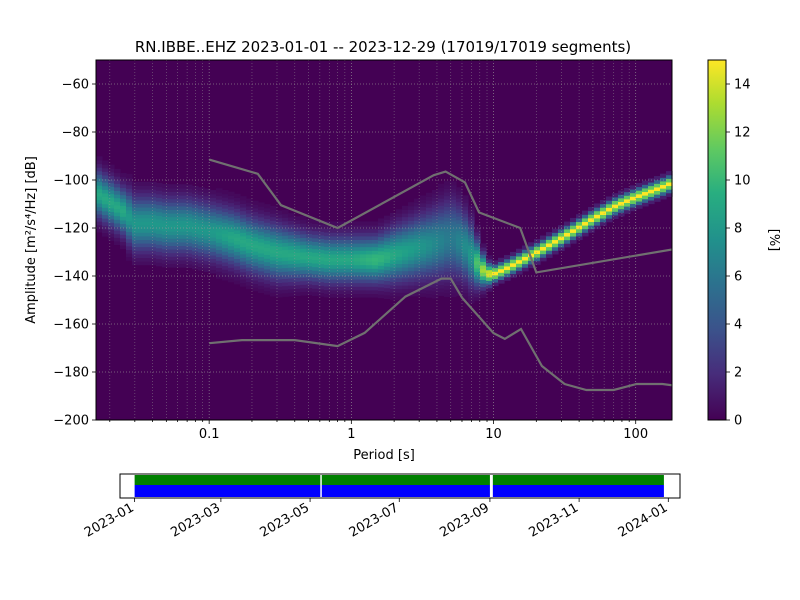  Describe the element at coordinates (195, 520) in the screenshot. I see `timeline-tick-label: 2023-03` at that location.